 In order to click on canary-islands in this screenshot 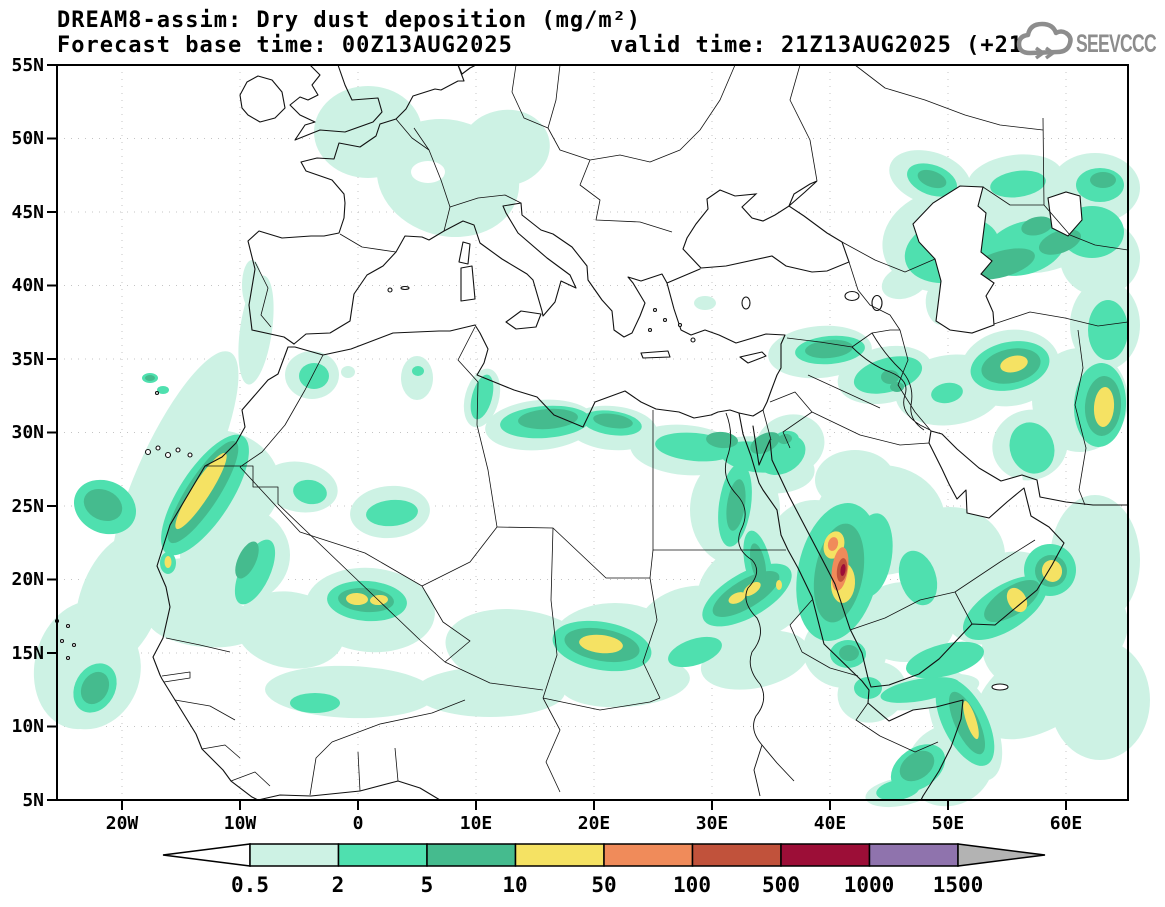, I will do `click(168, 424)`.